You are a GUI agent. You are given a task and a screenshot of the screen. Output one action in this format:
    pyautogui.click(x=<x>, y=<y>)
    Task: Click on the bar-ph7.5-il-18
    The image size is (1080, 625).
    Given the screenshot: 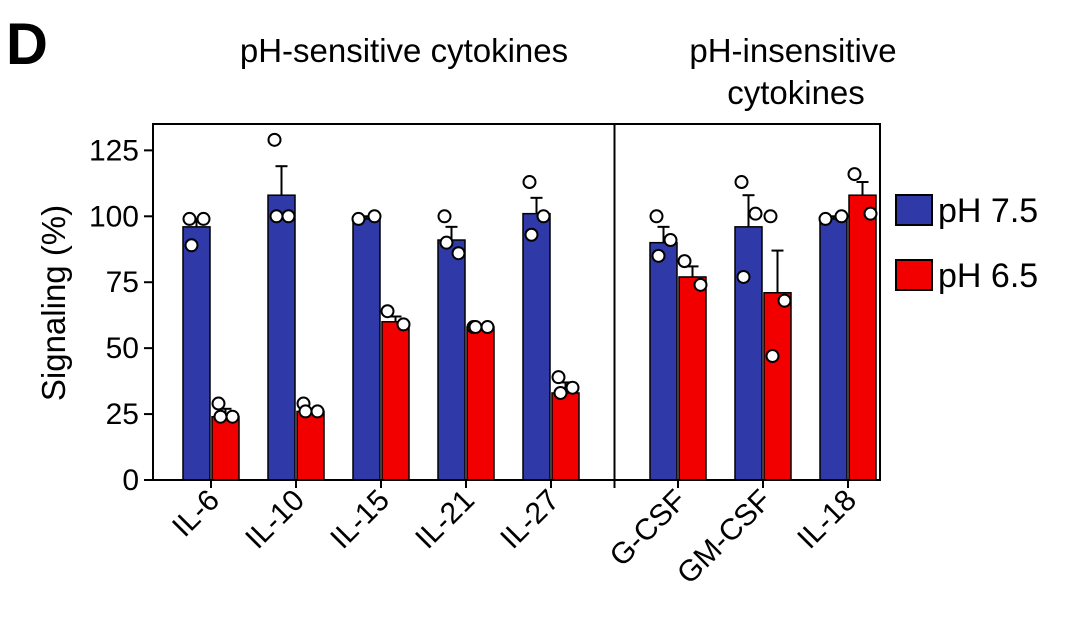 What is the action you would take?
    pyautogui.click(x=833, y=349)
    